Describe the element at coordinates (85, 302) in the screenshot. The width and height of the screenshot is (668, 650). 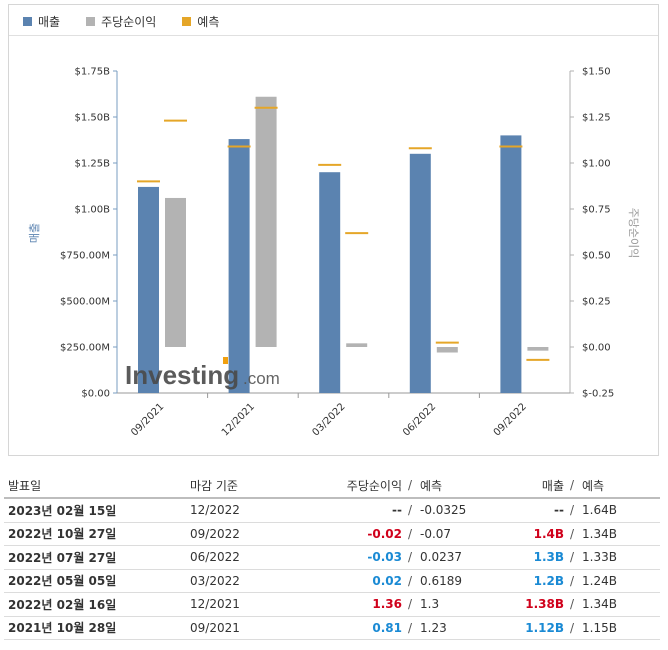
I see `left-tick-label: $500.00M` at that location.